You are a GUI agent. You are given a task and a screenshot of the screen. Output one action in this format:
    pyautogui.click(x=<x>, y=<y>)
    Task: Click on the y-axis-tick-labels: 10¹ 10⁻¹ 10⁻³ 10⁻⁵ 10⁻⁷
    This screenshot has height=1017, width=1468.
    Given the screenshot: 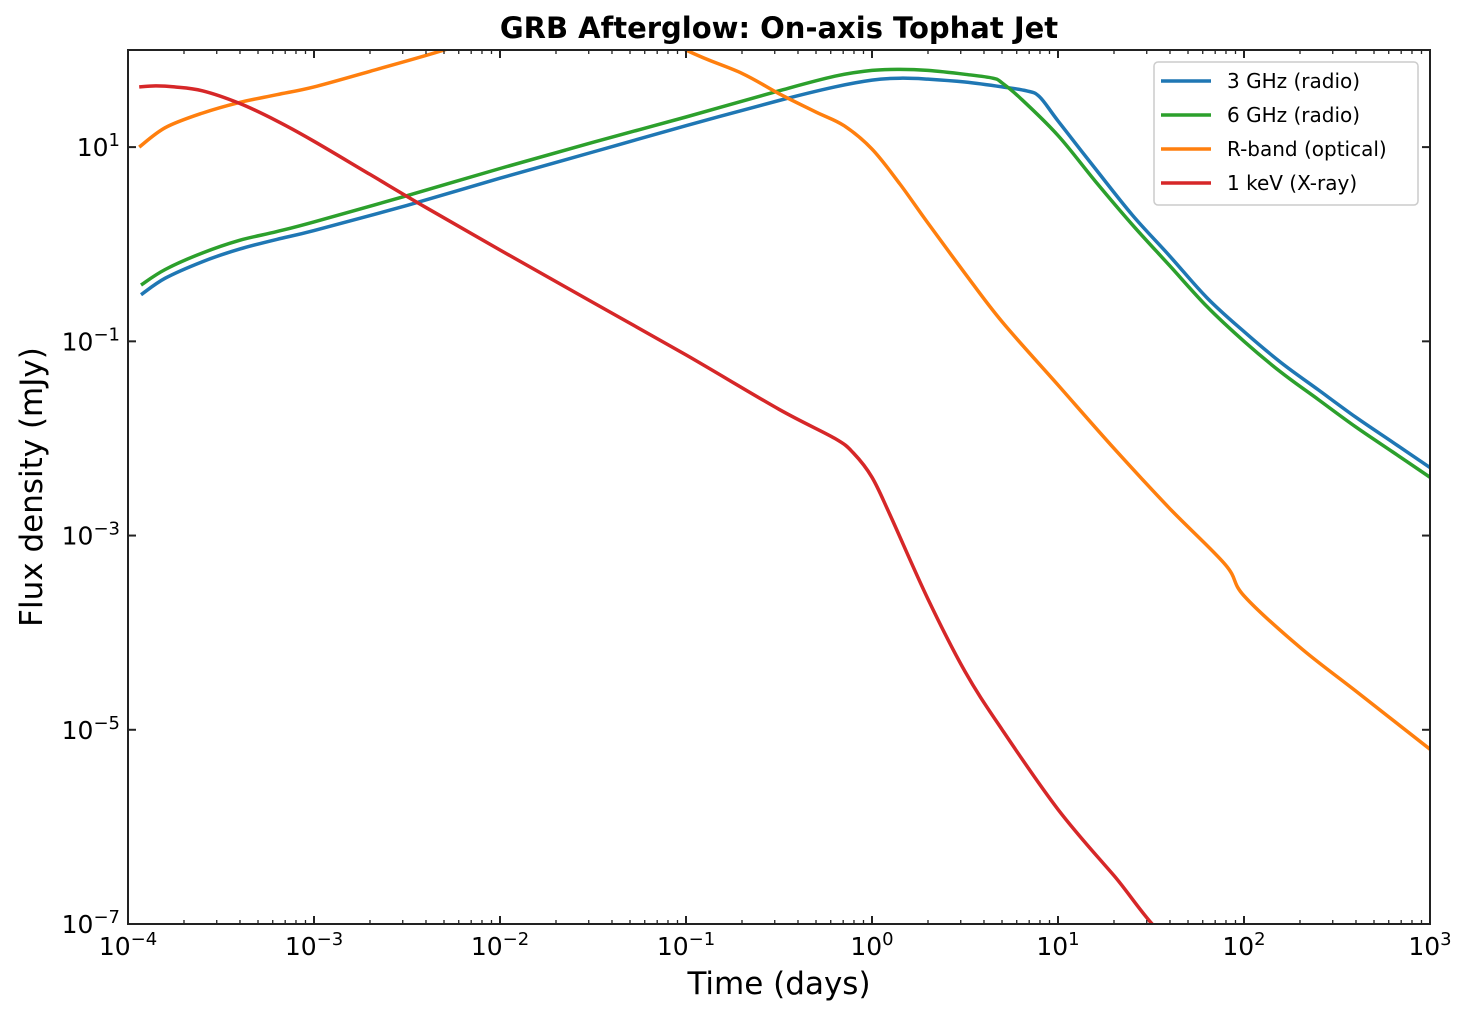 What is the action you would take?
    pyautogui.click(x=91, y=534)
    